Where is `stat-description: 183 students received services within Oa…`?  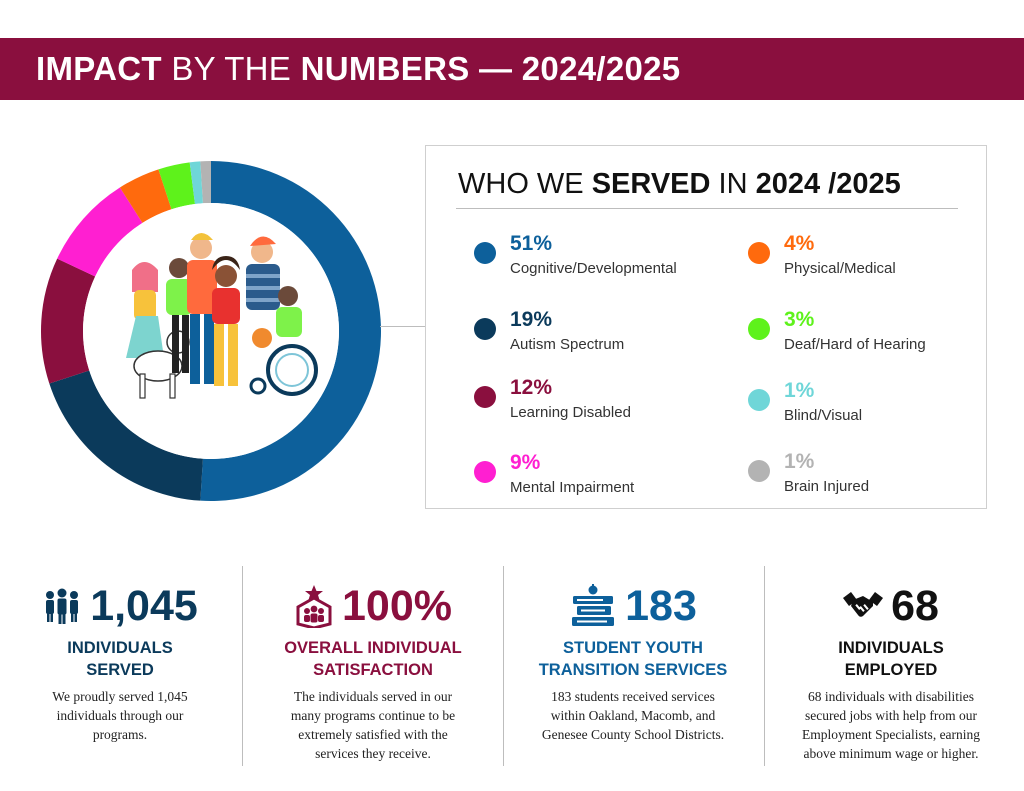 stat-description: 183 students received services within Oa… is located at coordinates (633, 715).